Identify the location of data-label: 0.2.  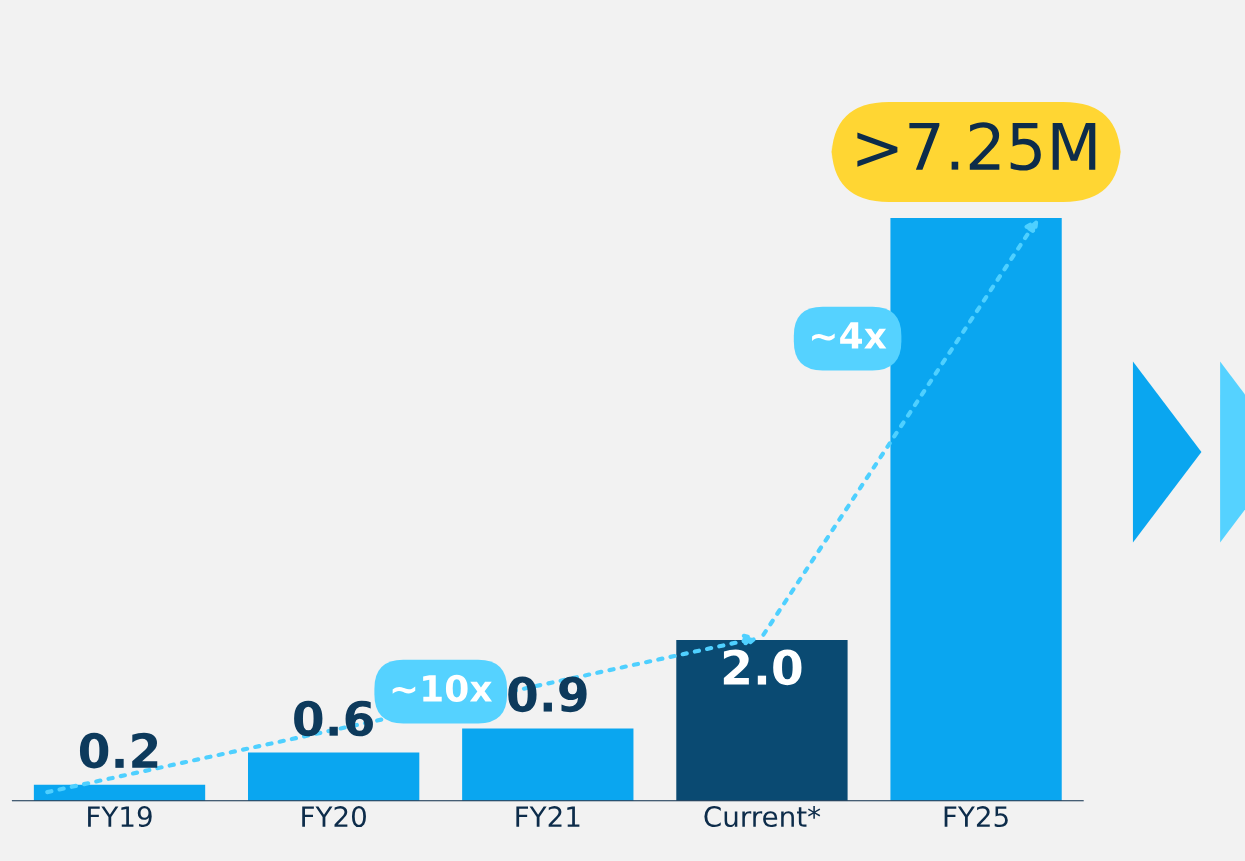
(118, 750).